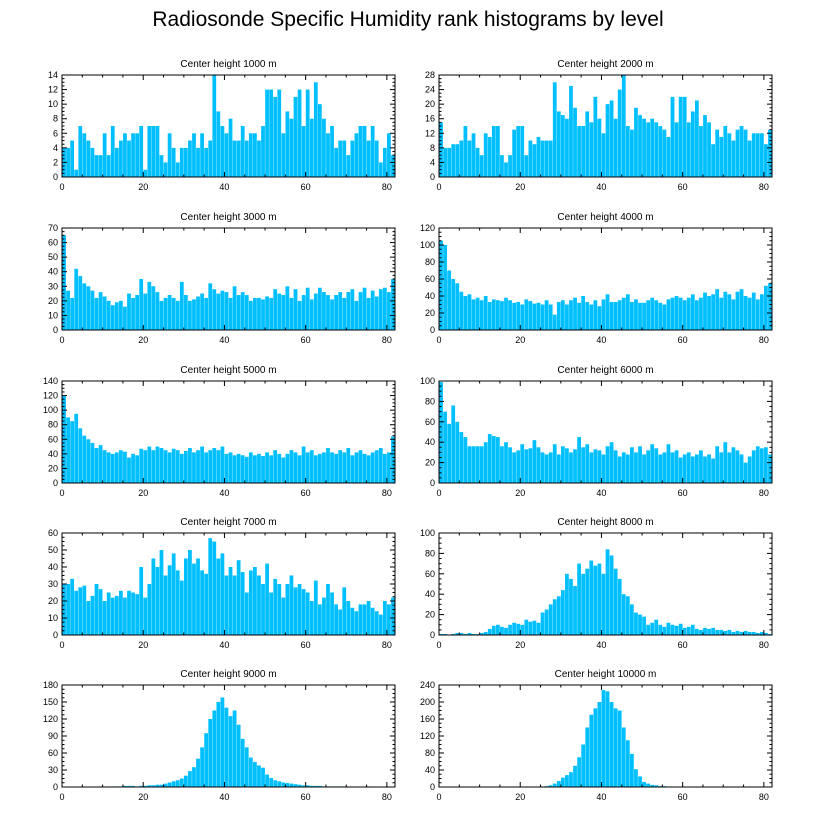 The image size is (816, 824). Describe the element at coordinates (430, 553) in the screenshot. I see `y-tick-label: 80` at that location.